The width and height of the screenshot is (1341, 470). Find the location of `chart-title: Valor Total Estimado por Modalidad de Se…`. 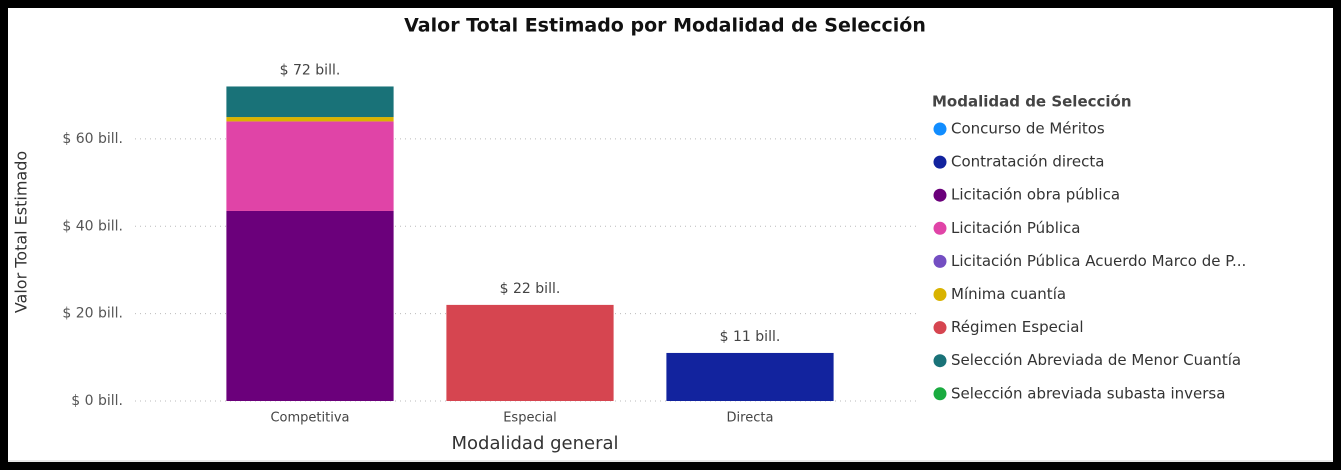

chart-title: Valor Total Estimado por Modalidad de Se… is located at coordinates (665, 26).